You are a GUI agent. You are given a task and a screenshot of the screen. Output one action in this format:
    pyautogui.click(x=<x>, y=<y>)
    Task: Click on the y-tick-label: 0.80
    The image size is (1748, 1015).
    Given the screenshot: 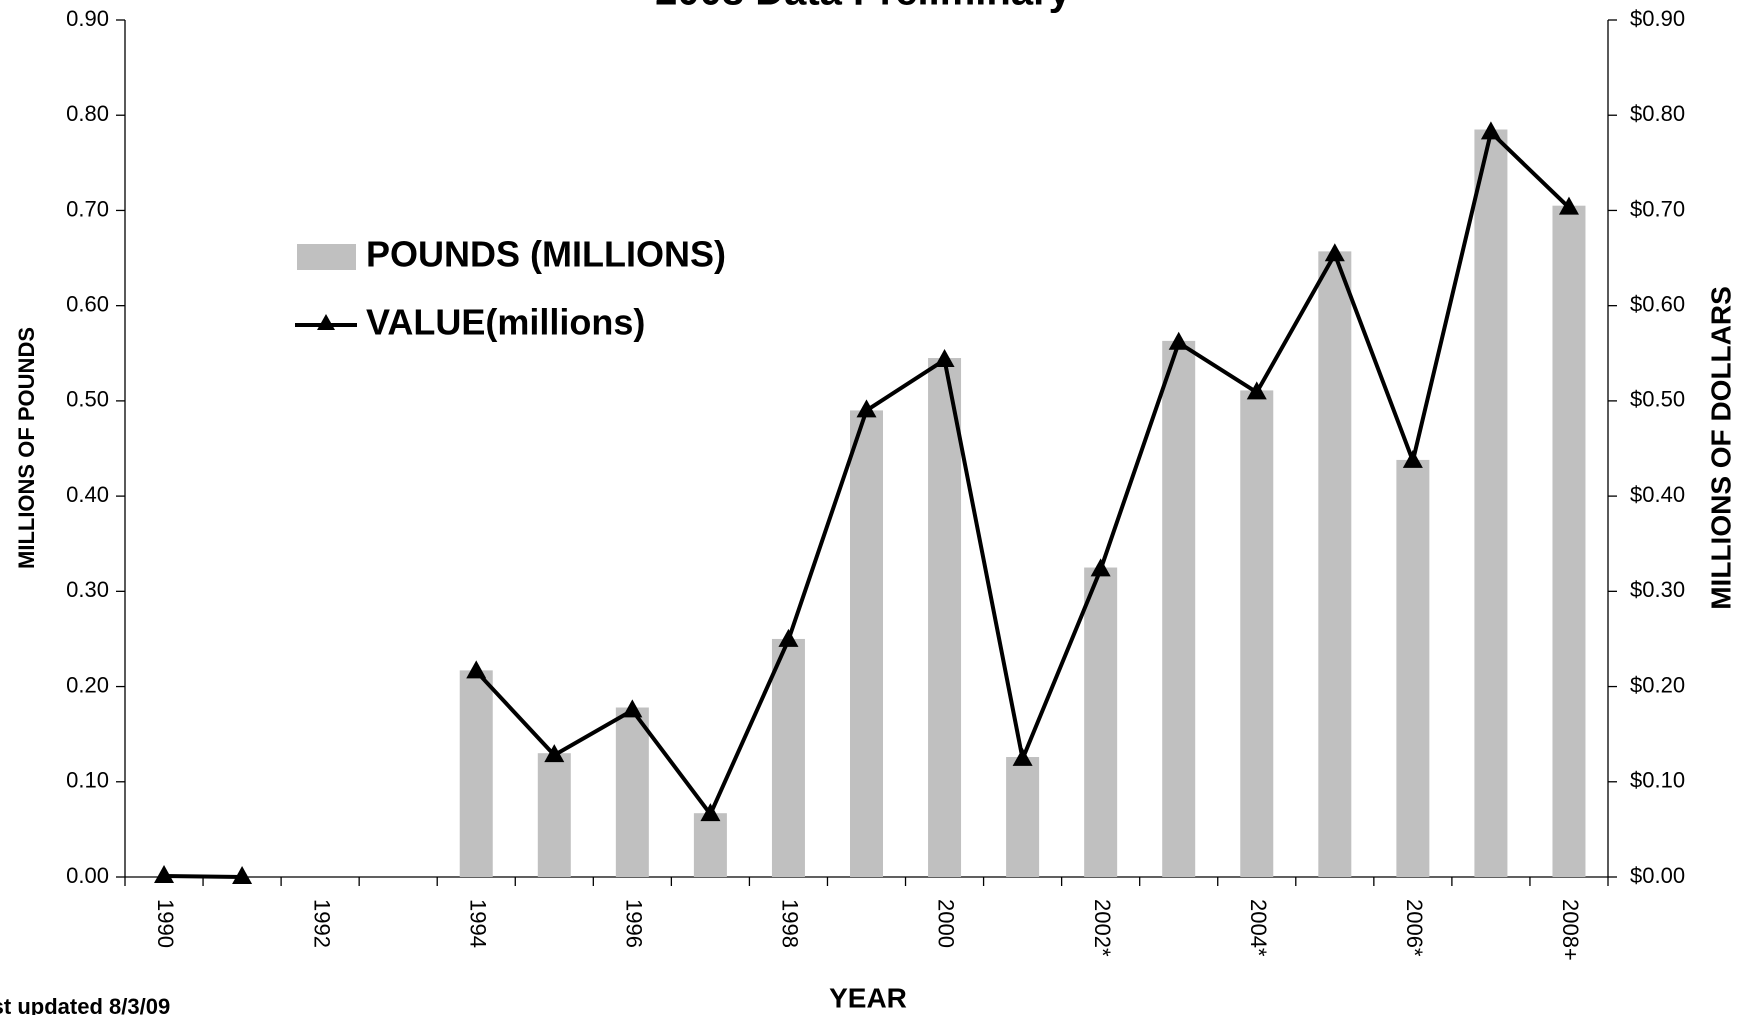 What is the action you would take?
    pyautogui.click(x=87, y=113)
    